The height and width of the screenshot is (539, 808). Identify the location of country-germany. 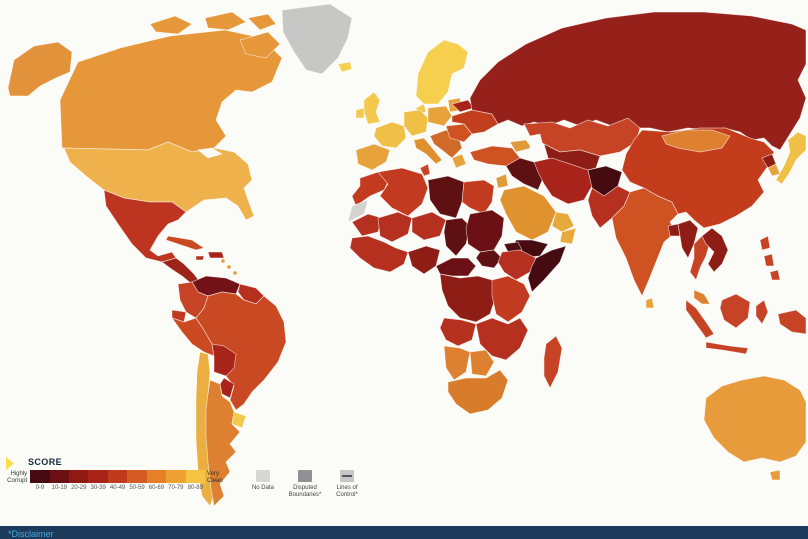
(416, 123).